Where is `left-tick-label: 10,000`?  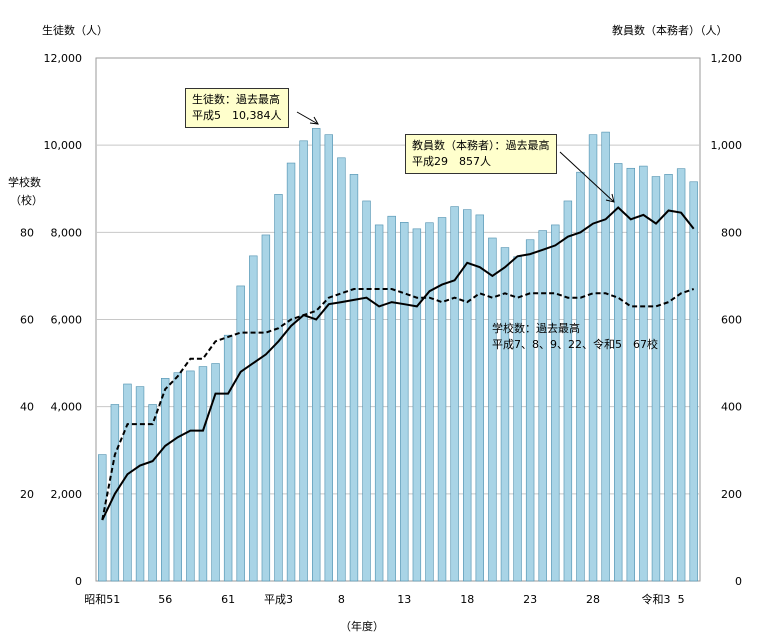
left-tick-label: 10,000 is located at coordinates (63, 145).